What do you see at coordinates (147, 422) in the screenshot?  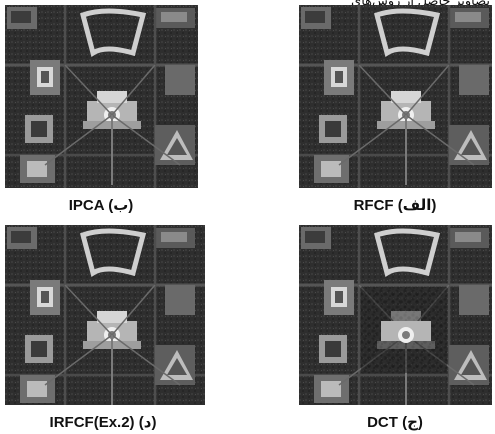 I see `caption-letter: (د)` at bounding box center [147, 422].